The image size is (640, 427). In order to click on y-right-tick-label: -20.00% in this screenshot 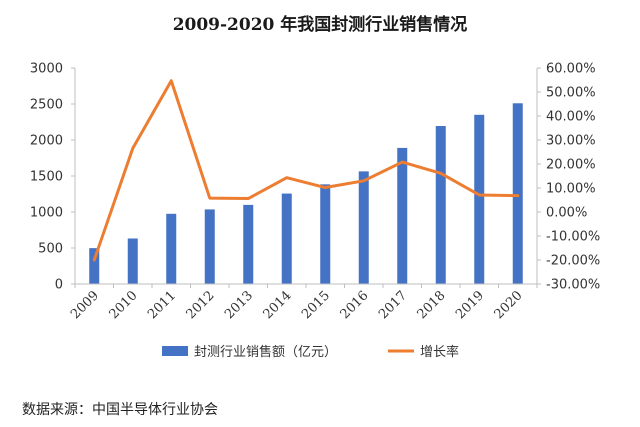, I will do `click(573, 261)`.